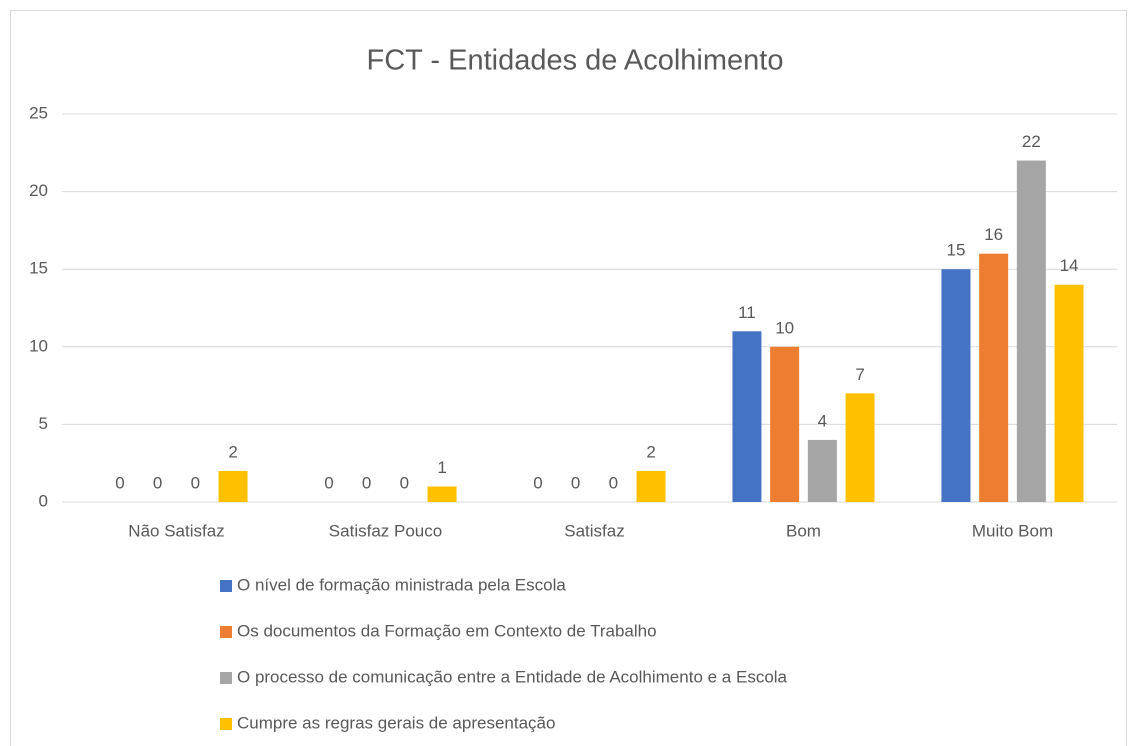 The width and height of the screenshot is (1130, 746). I want to click on legend-label: Cumpre as regras gerais de apresentação, so click(396, 722).